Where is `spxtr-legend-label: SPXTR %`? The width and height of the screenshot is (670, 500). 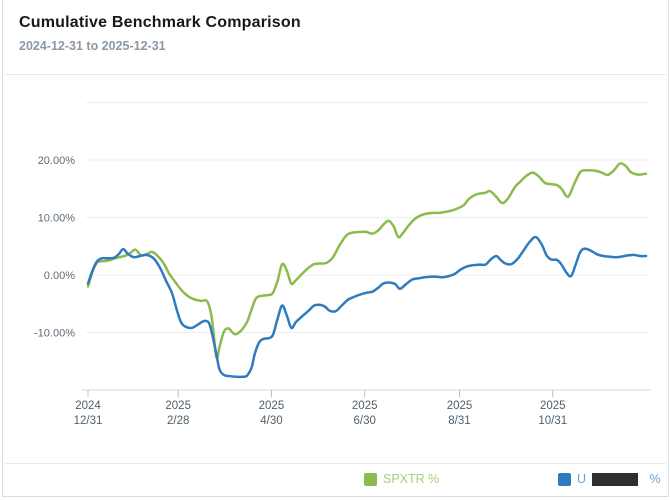 spxtr-legend-label: SPXTR % is located at coordinates (411, 479).